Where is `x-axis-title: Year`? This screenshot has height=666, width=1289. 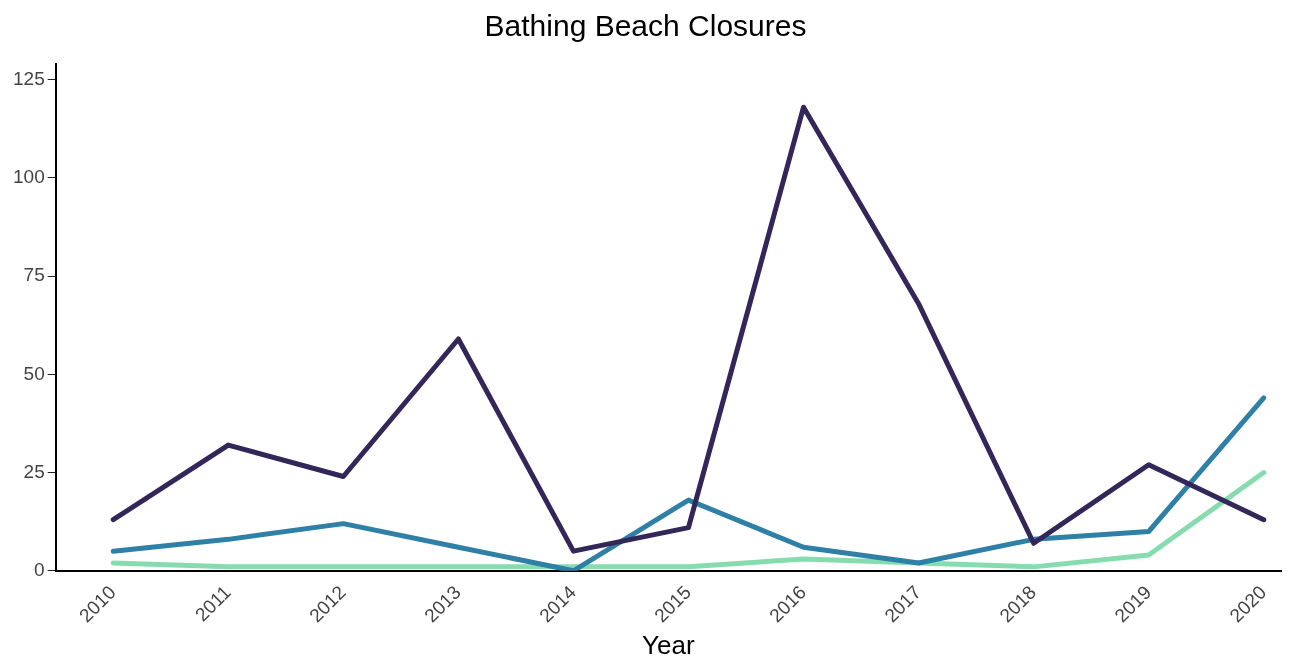
x-axis-title: Year is located at coordinates (668, 644).